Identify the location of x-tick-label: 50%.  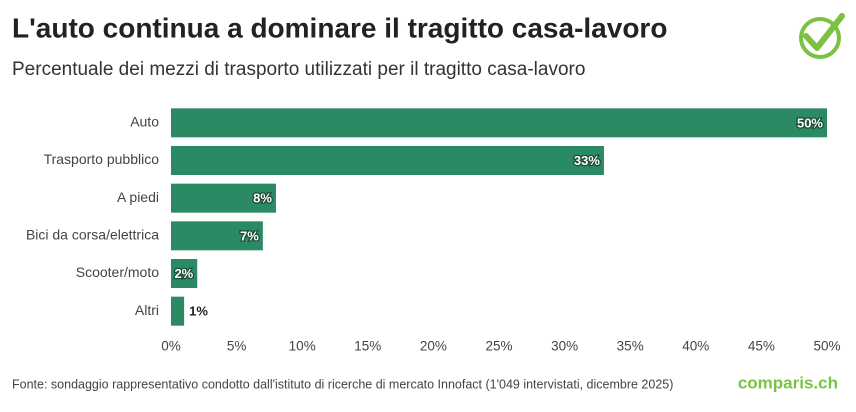
(826, 346).